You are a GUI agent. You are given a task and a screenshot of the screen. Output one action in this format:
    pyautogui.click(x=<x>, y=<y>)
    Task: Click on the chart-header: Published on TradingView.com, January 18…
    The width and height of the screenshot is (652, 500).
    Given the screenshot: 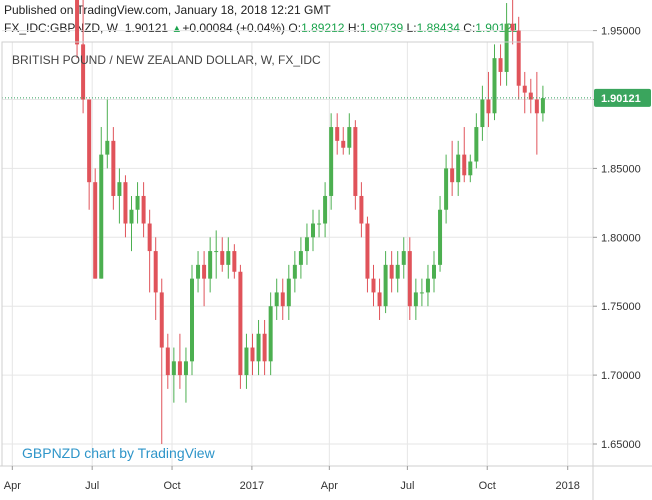 What is the action you would take?
    pyautogui.click(x=326, y=21)
    